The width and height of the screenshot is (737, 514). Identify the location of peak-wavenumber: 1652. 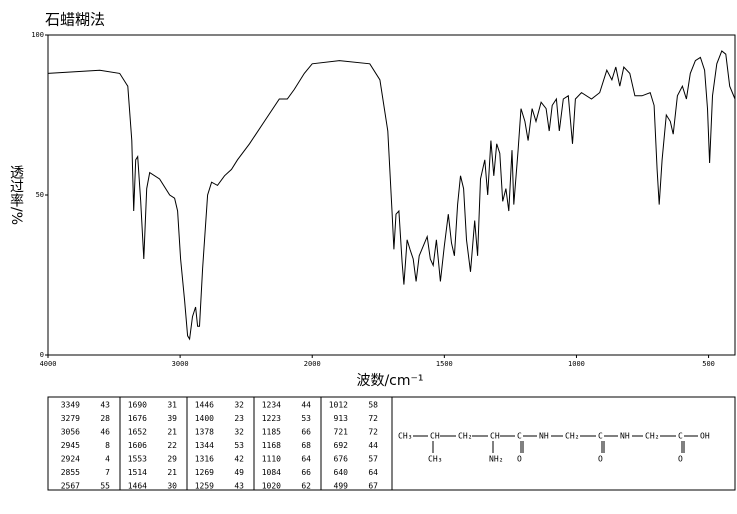
(137, 432).